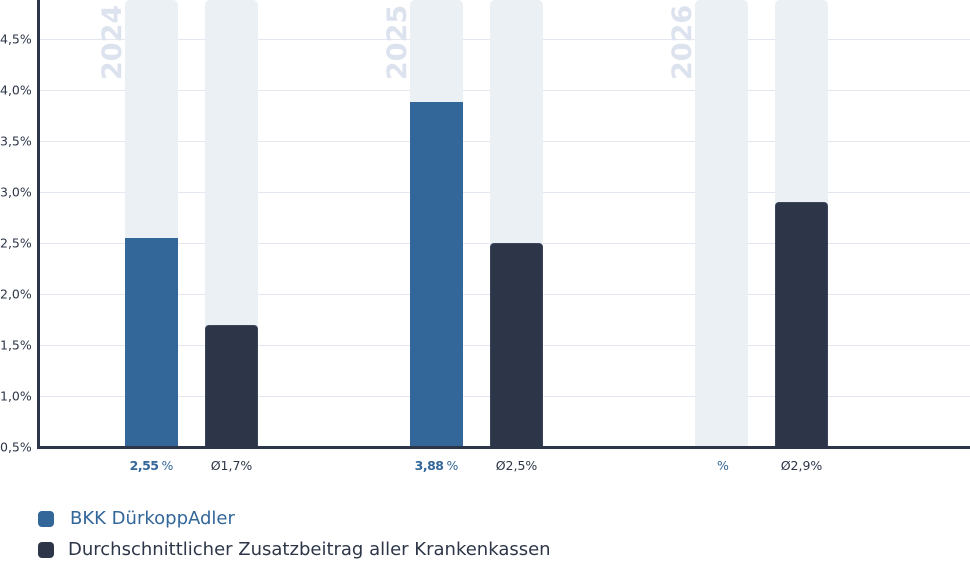 This screenshot has width=970, height=565. What do you see at coordinates (16, 192) in the screenshot?
I see `y-tick-label: 3,0%` at bounding box center [16, 192].